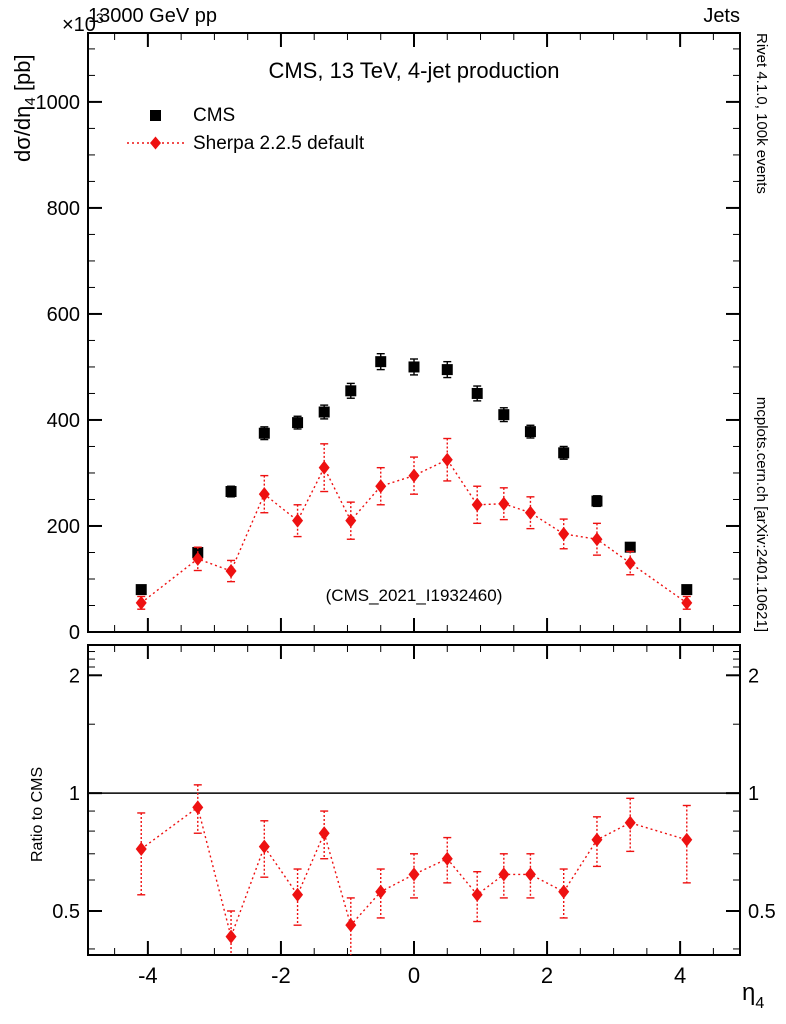  Describe the element at coordinates (155, 130) in the screenshot. I see `legend-markers` at that location.